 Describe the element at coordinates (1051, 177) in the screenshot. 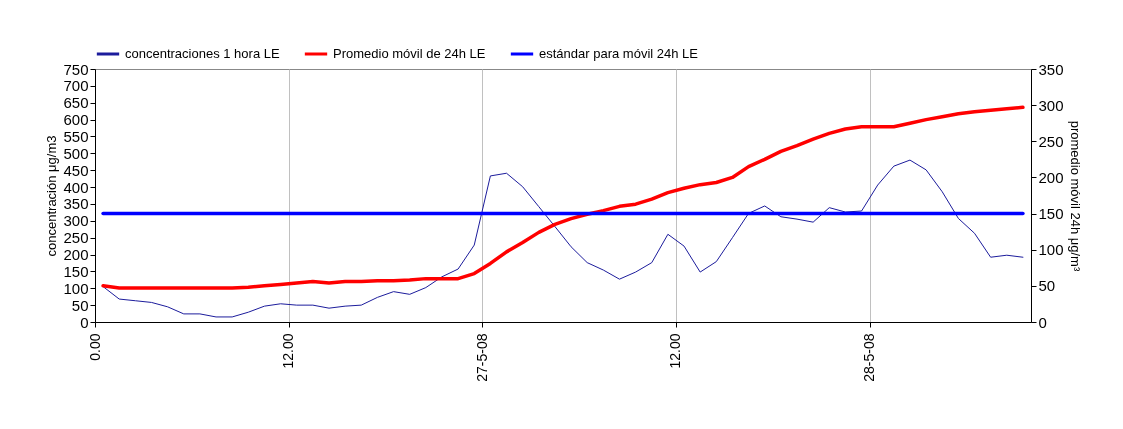

I see `y2-tick-label: 200` at that location.